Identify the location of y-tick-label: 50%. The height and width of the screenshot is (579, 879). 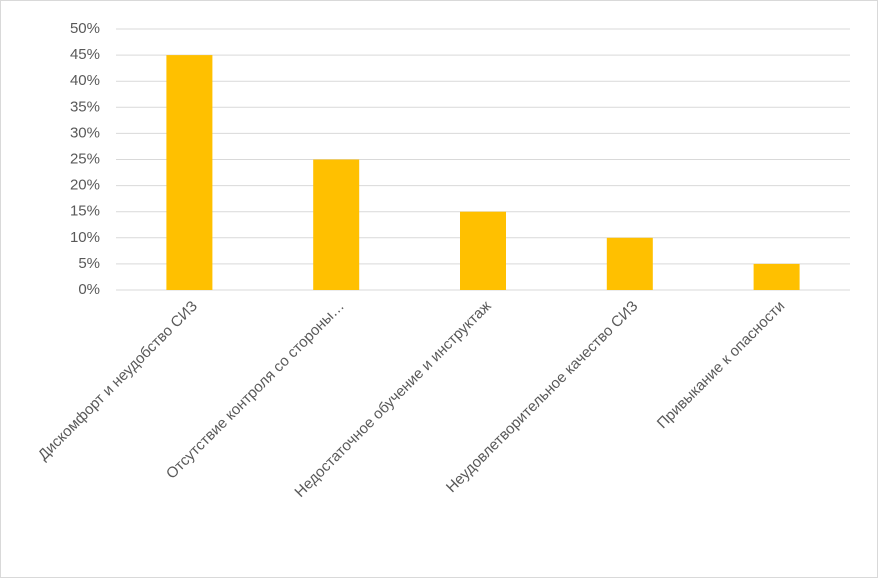
(85, 28).